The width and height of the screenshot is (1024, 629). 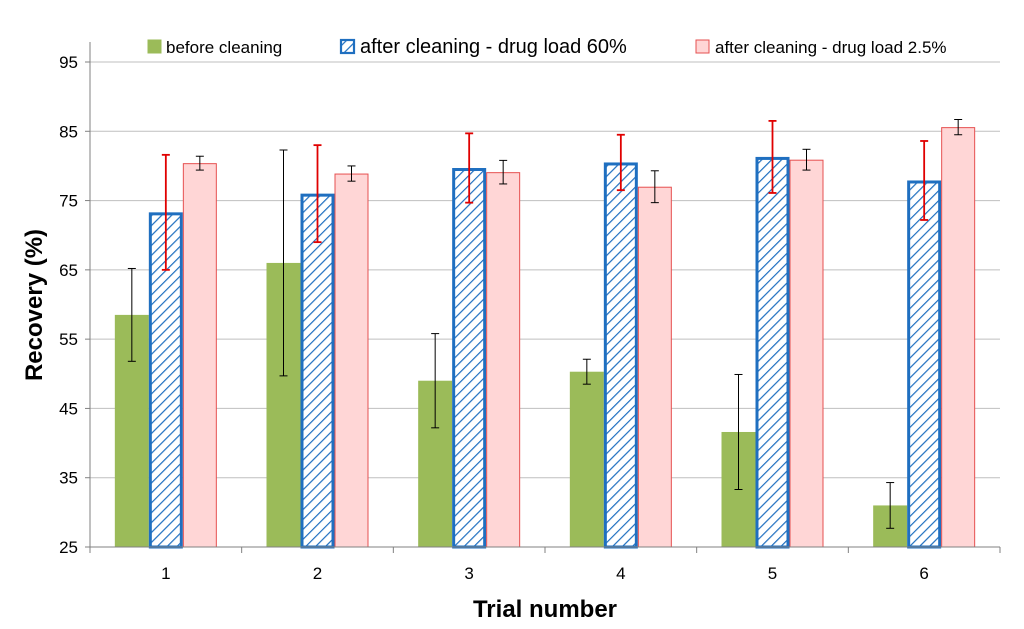 I want to click on x-tick-label: 1, so click(x=165, y=573).